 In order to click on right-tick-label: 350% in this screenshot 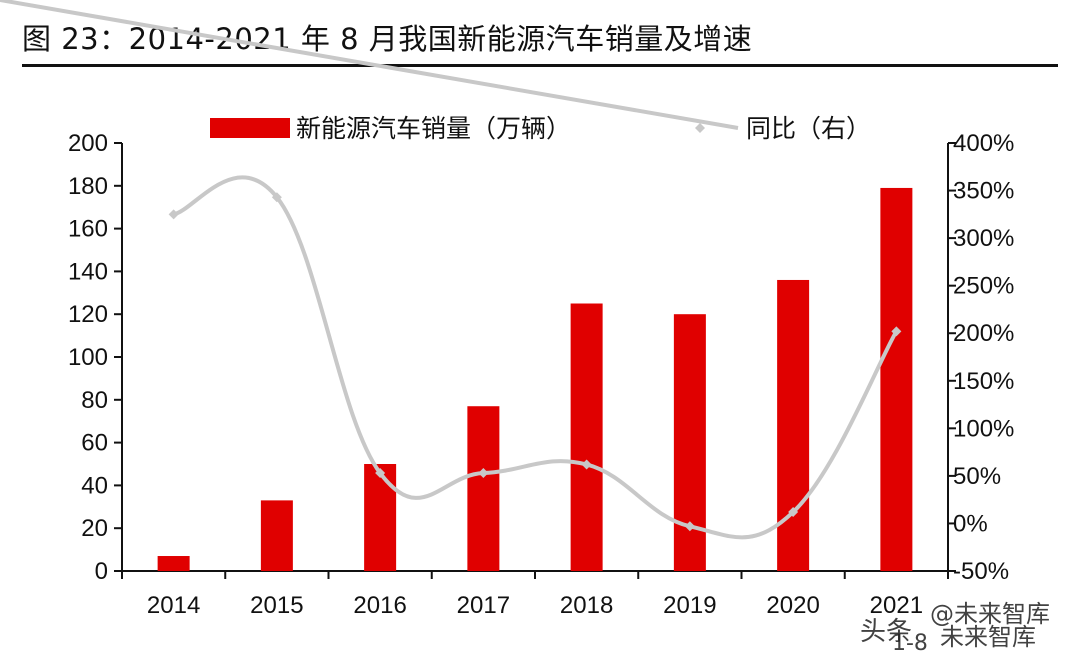, I will do `click(983, 191)`.